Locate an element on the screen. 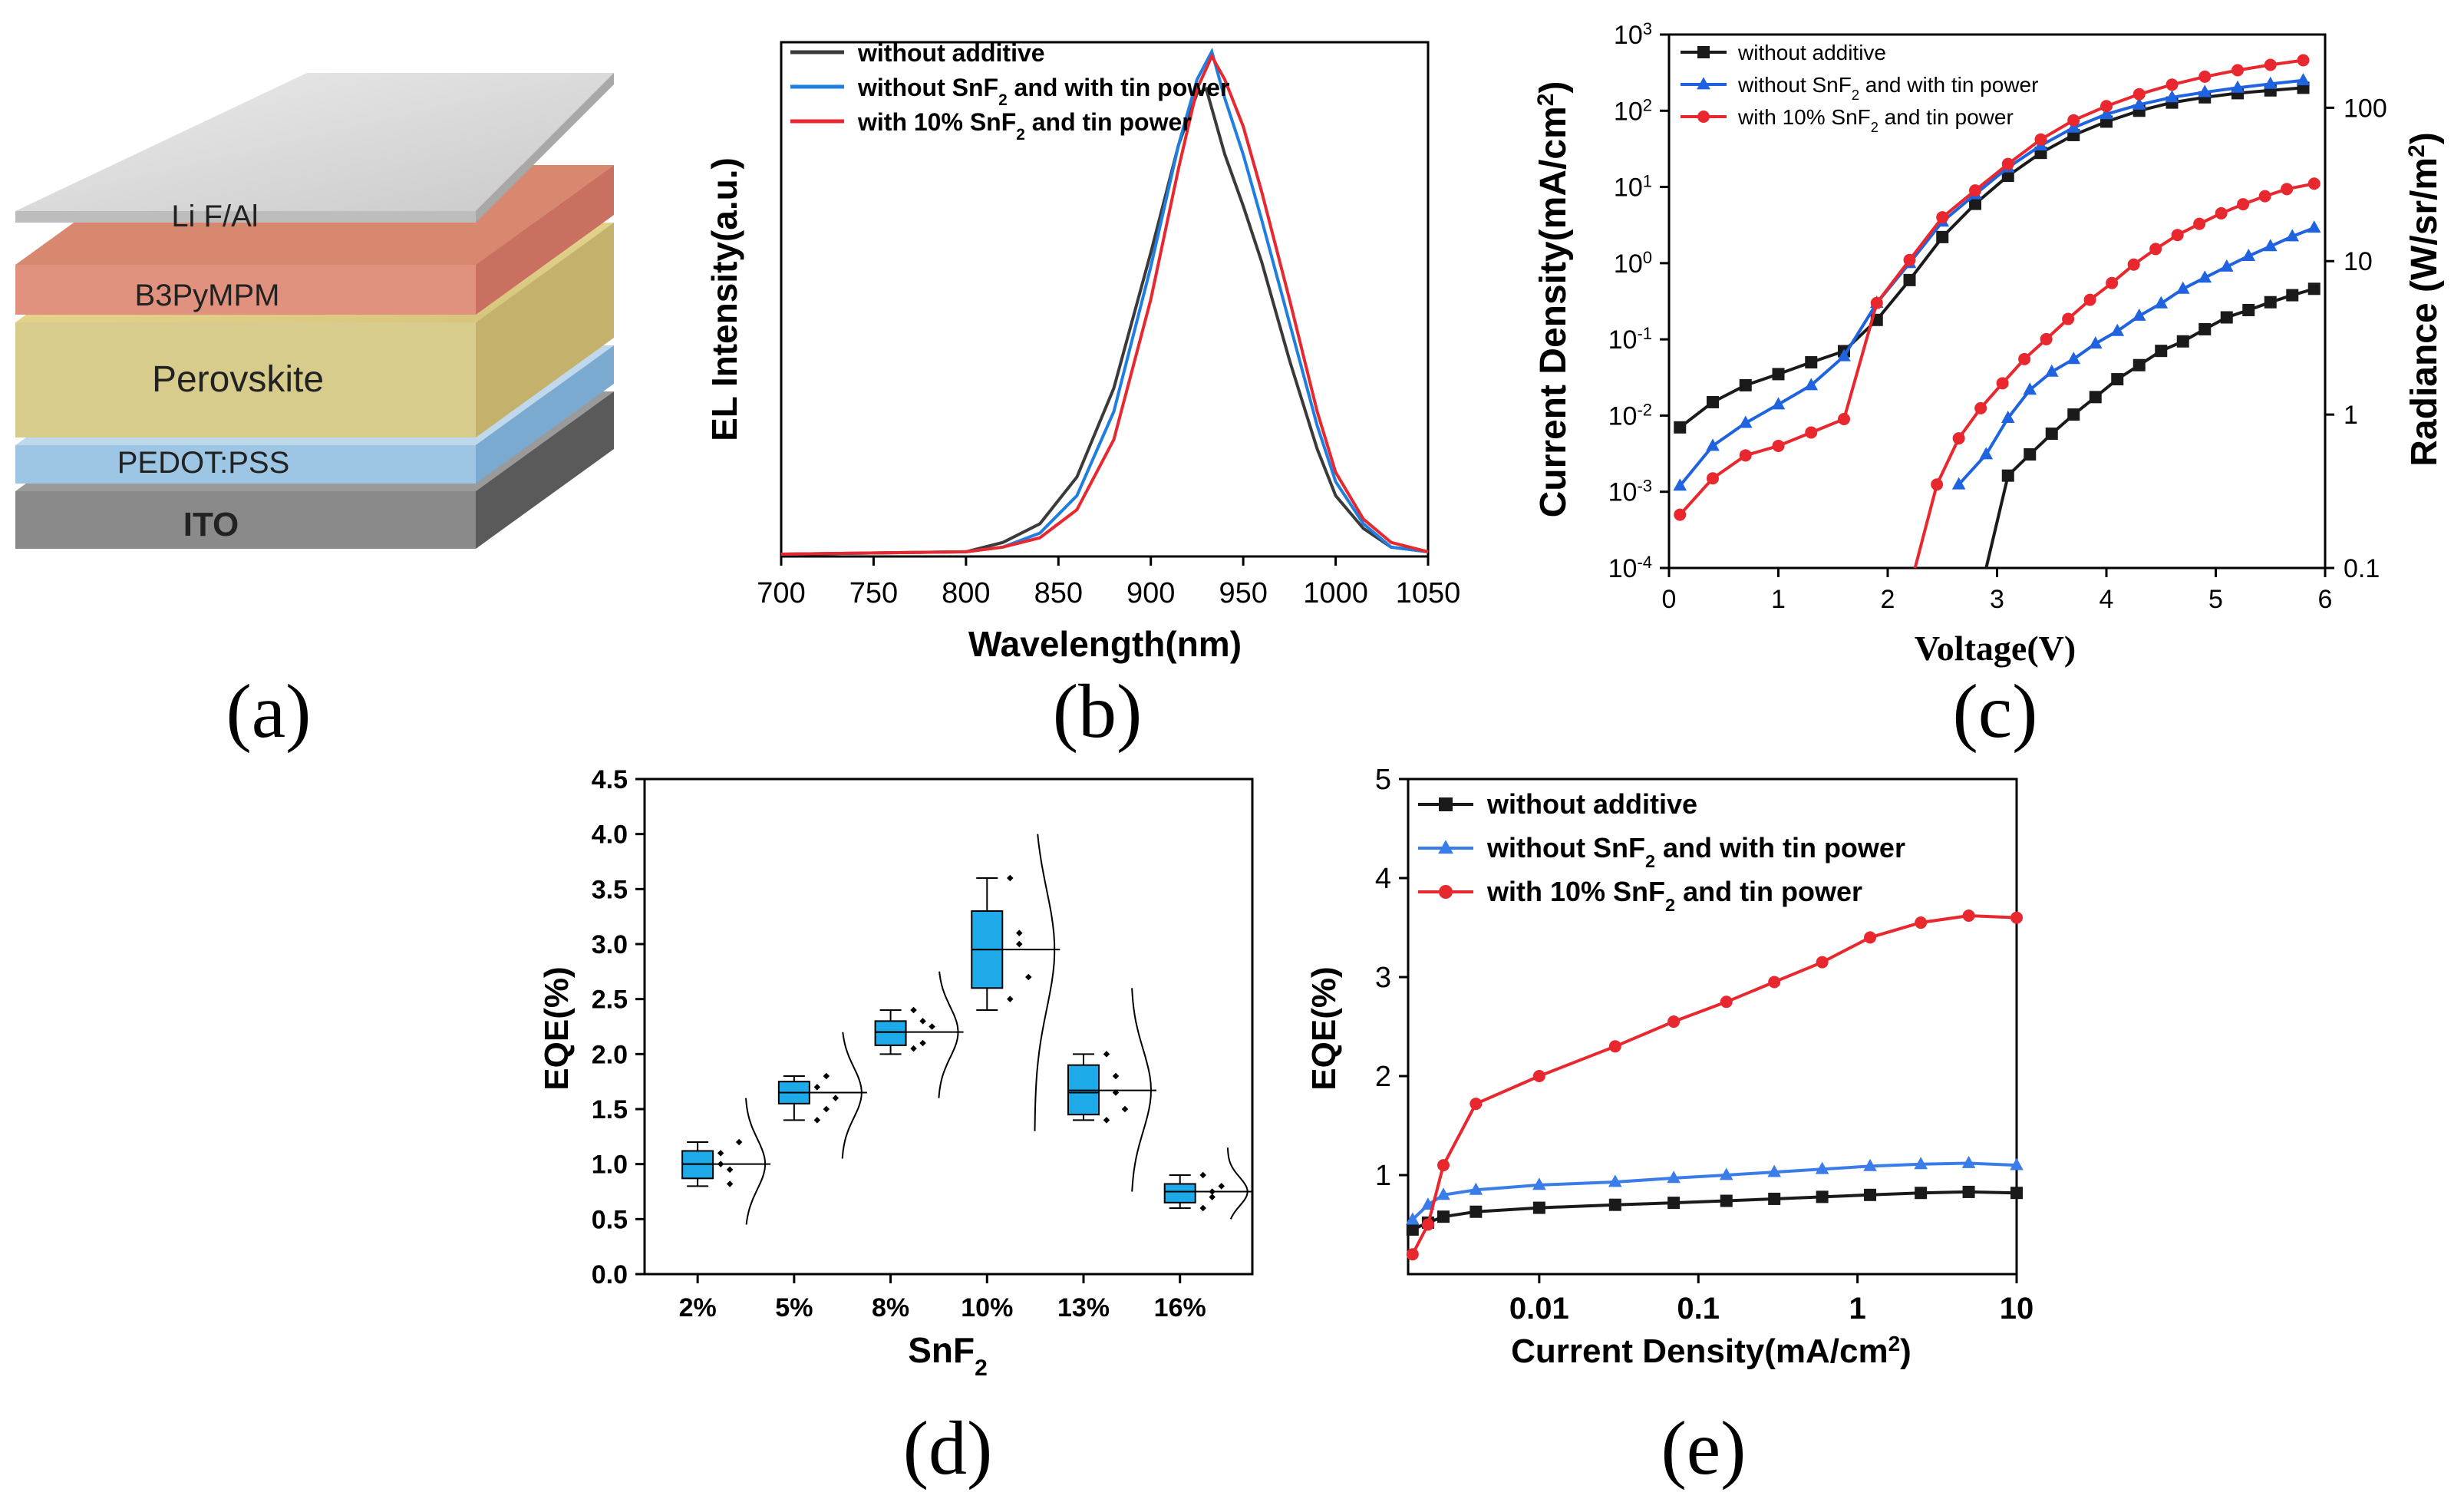 The image size is (2464, 1499). b3pympm-layer-front is located at coordinates (246, 290).